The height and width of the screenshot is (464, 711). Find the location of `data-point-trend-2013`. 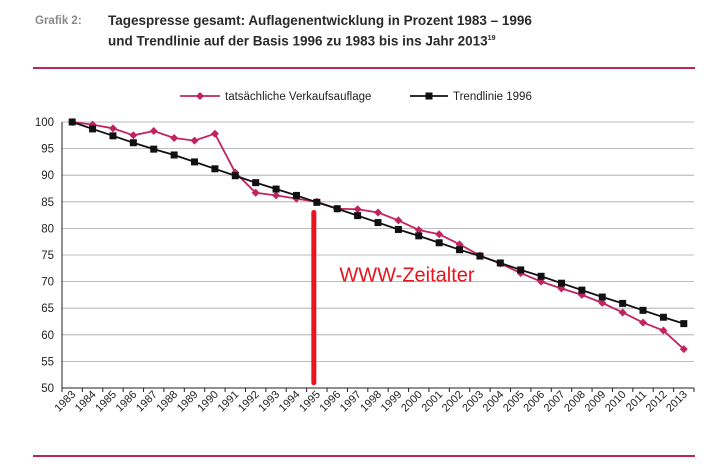

data-point-trend-2013 is located at coordinates (684, 324).